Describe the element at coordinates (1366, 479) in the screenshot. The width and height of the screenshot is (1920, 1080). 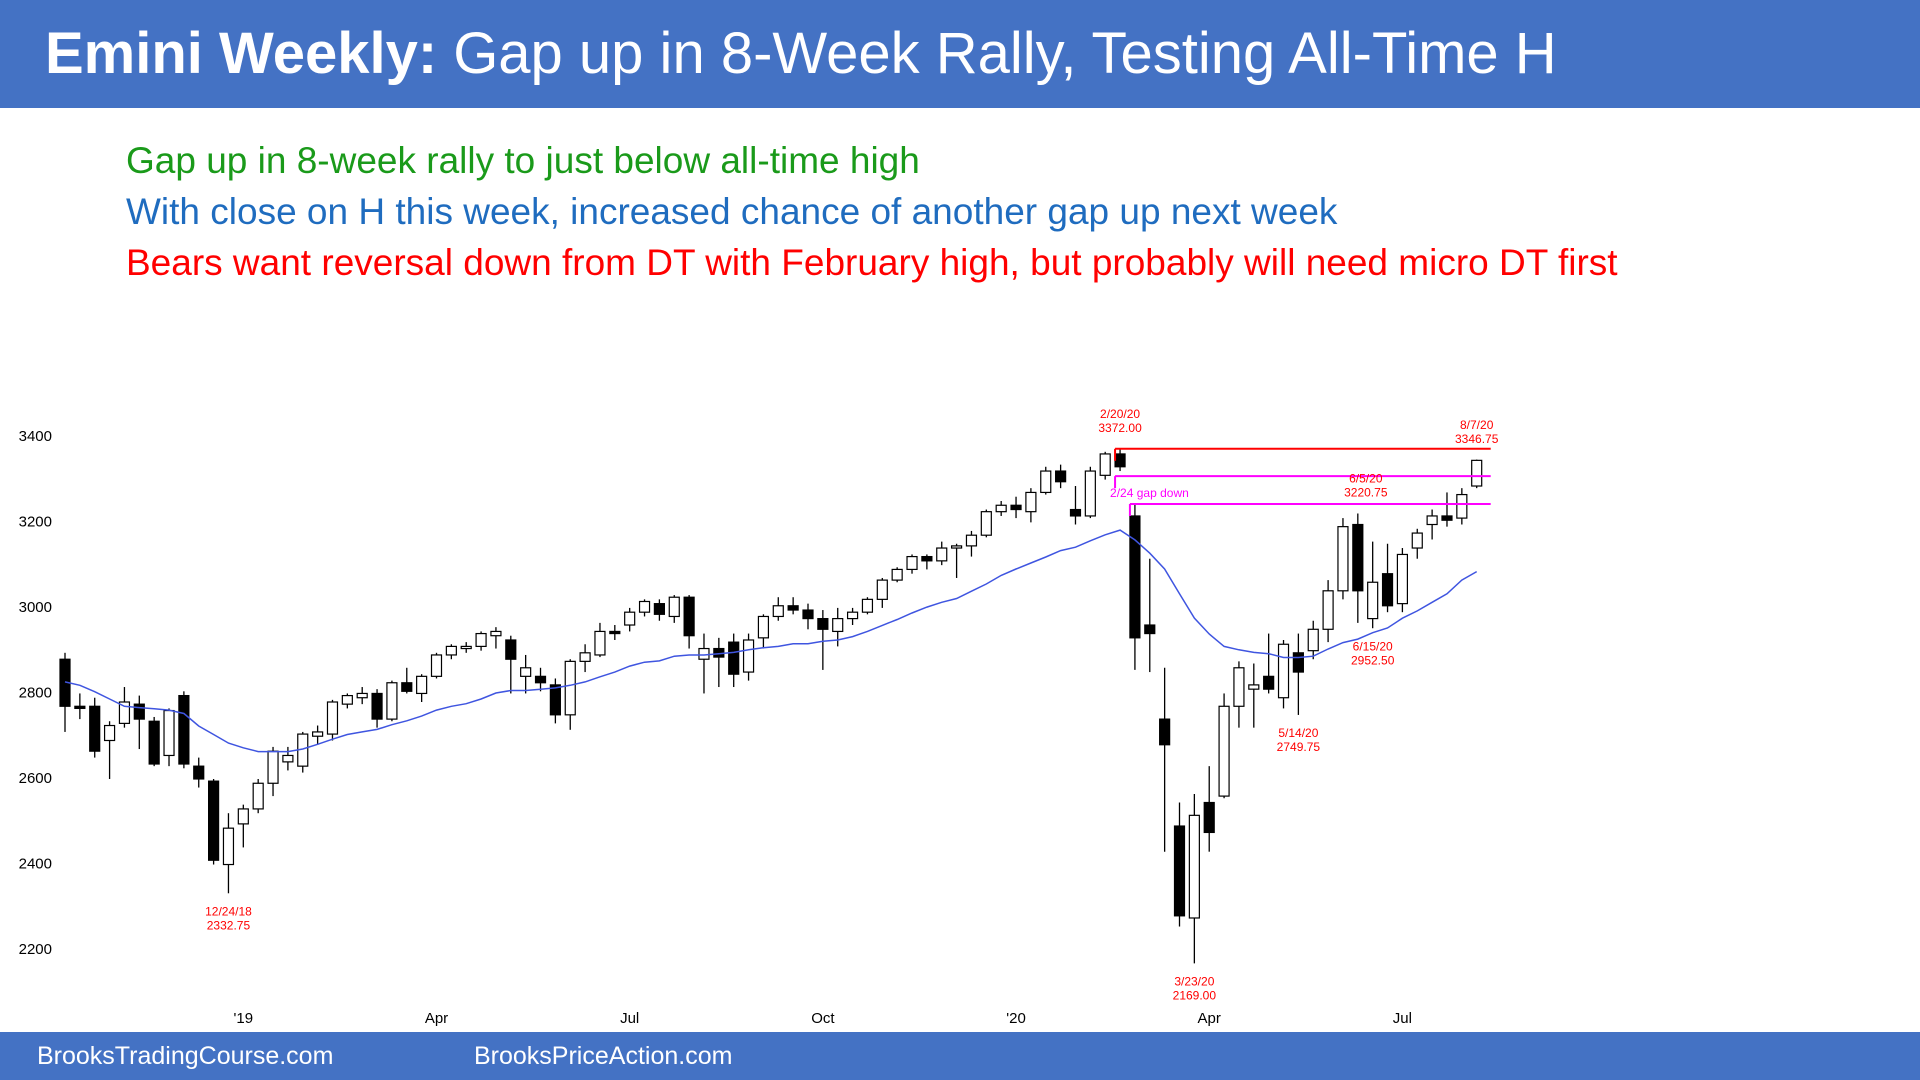
I see `annotation-date: 6/5/20` at that location.